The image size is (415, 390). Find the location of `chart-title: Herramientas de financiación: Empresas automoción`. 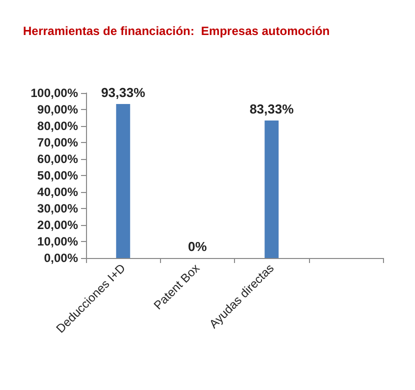

chart-title: Herramientas de financiación: Empresas automoción is located at coordinates (176, 31).